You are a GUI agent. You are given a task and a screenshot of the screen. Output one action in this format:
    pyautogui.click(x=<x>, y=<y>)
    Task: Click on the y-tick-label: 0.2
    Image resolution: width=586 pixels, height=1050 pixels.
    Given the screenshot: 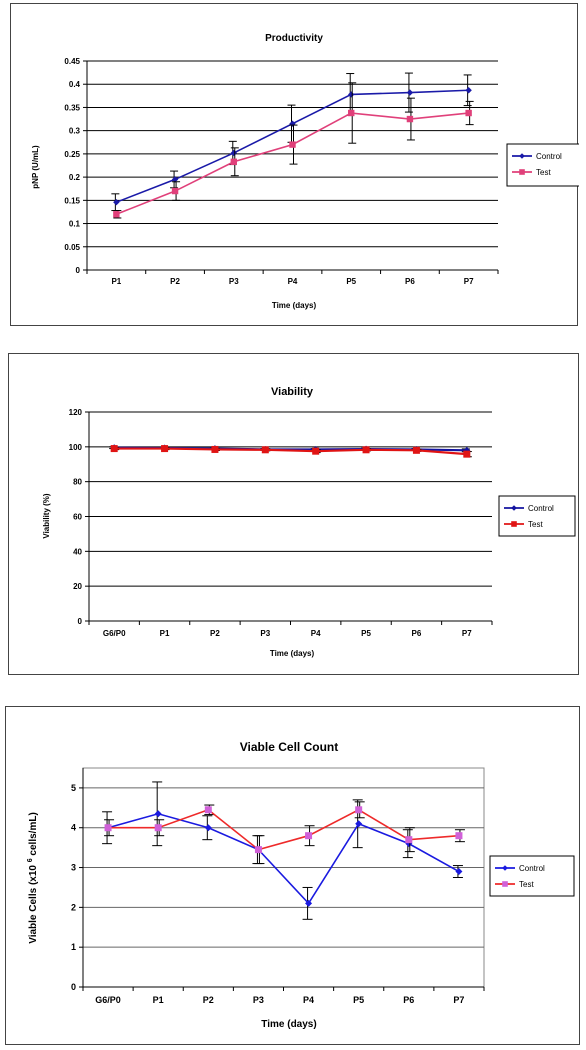 What is the action you would take?
    pyautogui.click(x=75, y=177)
    